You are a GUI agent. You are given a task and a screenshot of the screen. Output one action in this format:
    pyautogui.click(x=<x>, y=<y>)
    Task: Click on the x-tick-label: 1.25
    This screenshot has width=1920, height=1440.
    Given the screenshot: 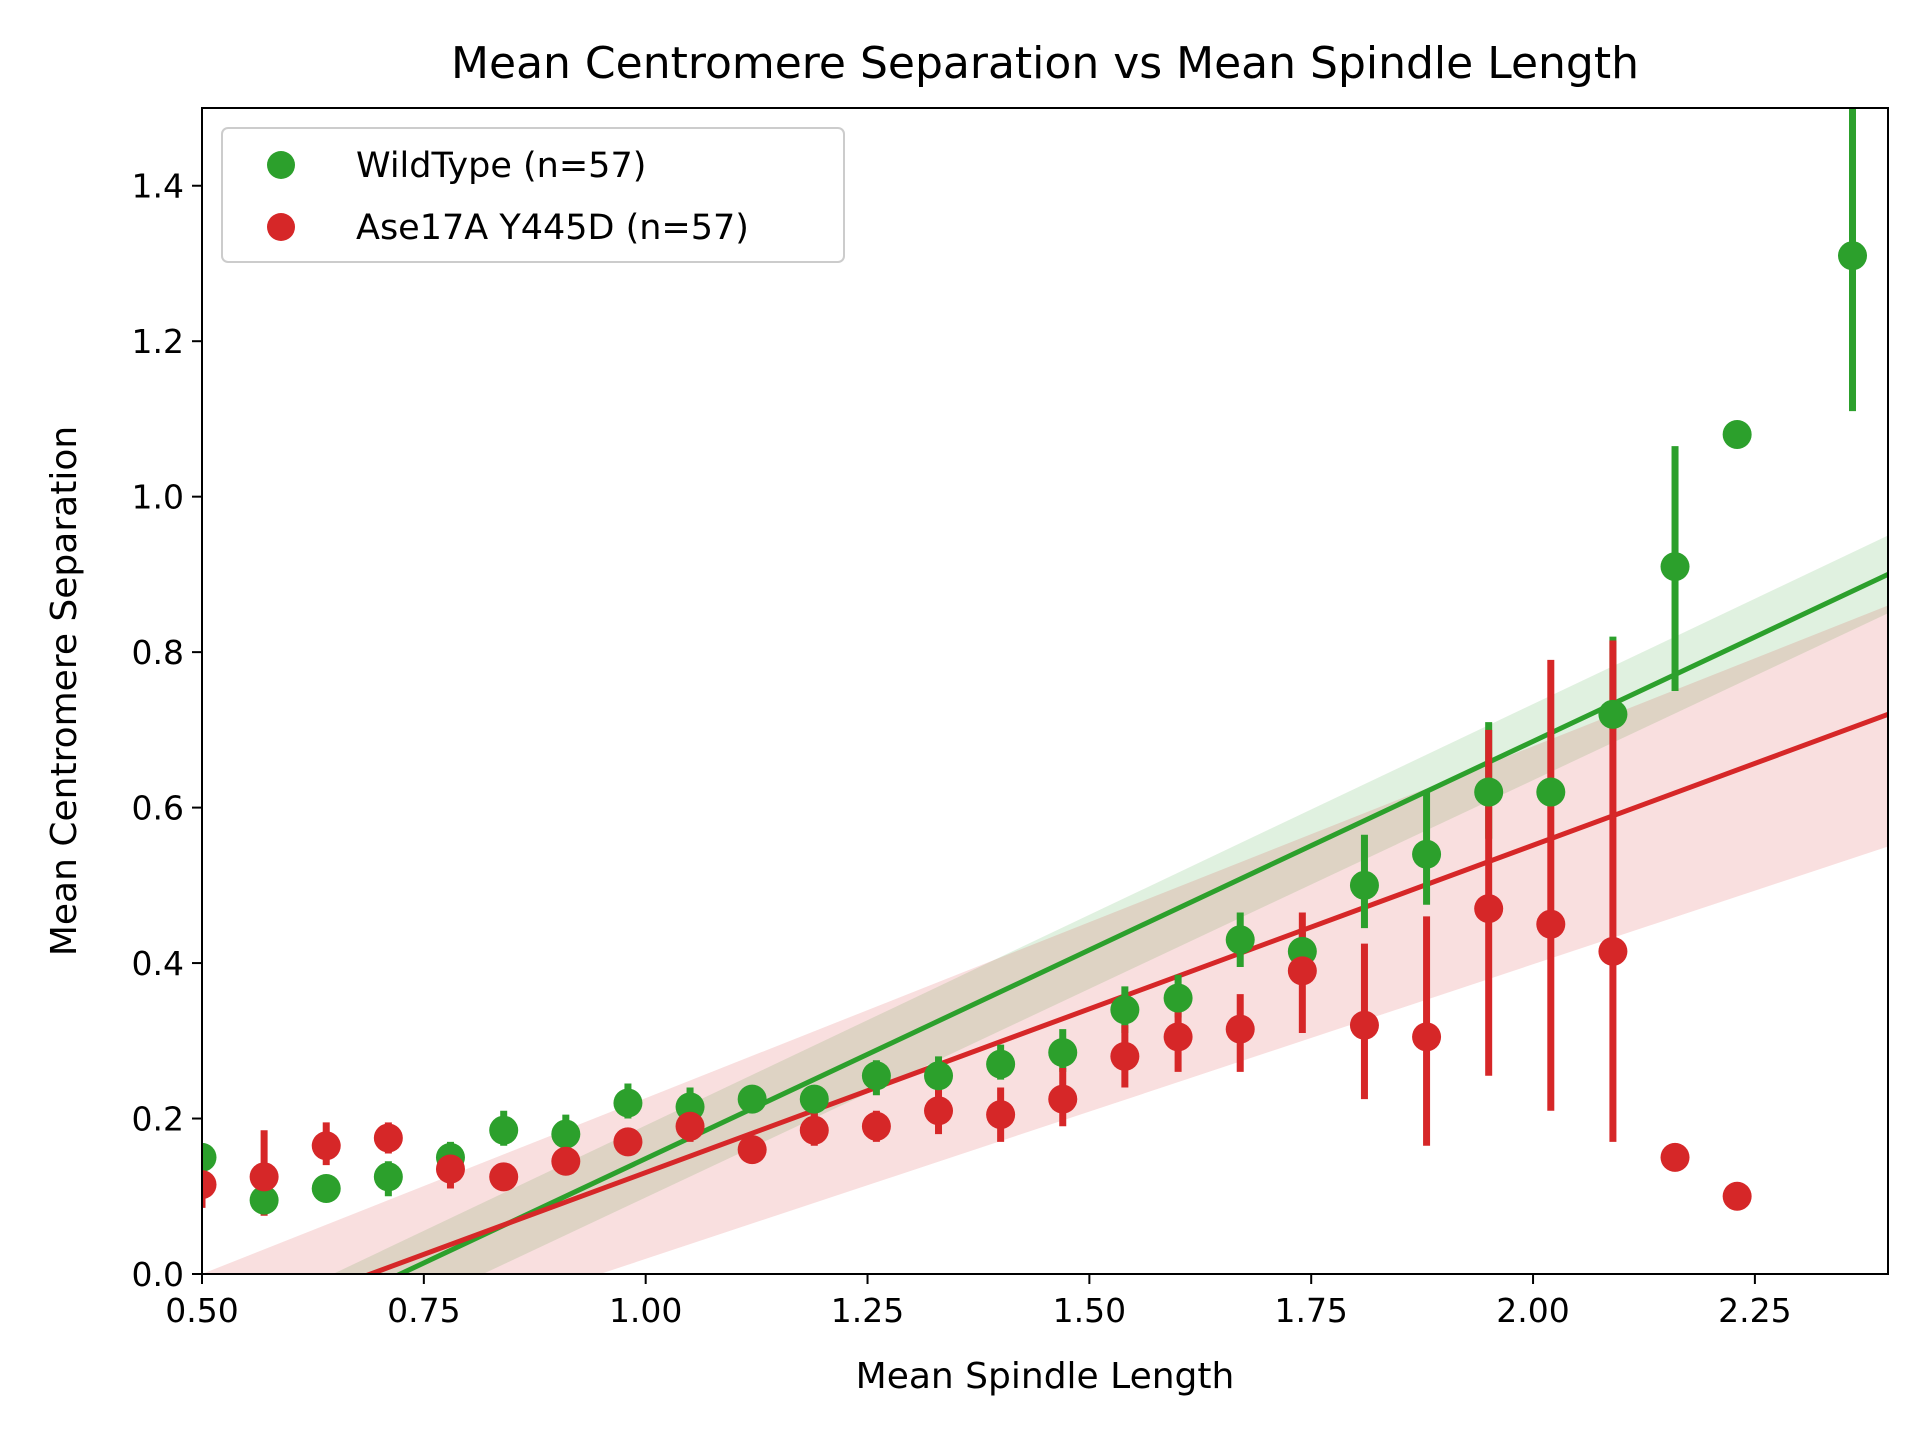 What is the action you would take?
    pyautogui.click(x=867, y=1310)
    